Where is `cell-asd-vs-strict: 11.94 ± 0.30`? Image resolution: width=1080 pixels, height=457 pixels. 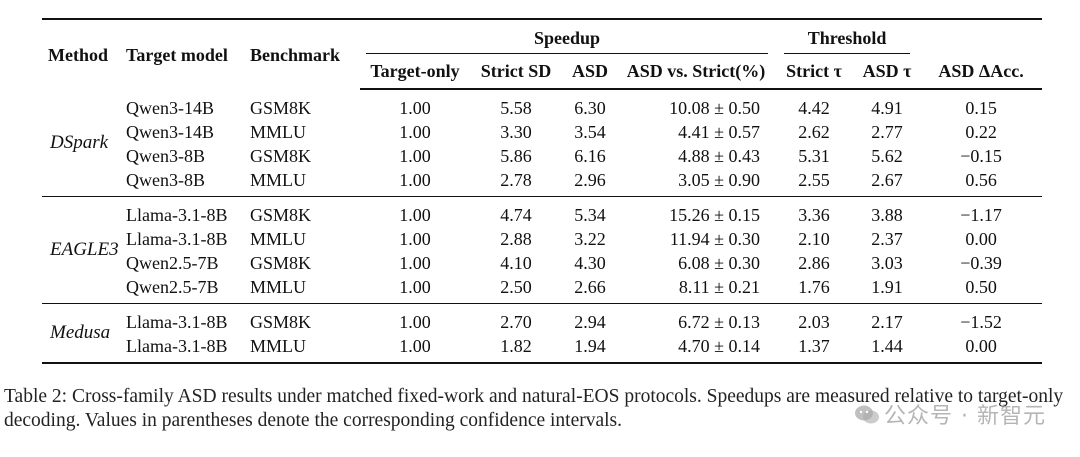 cell-asd-vs-strict: 11.94 ± 0.30 is located at coordinates (715, 239).